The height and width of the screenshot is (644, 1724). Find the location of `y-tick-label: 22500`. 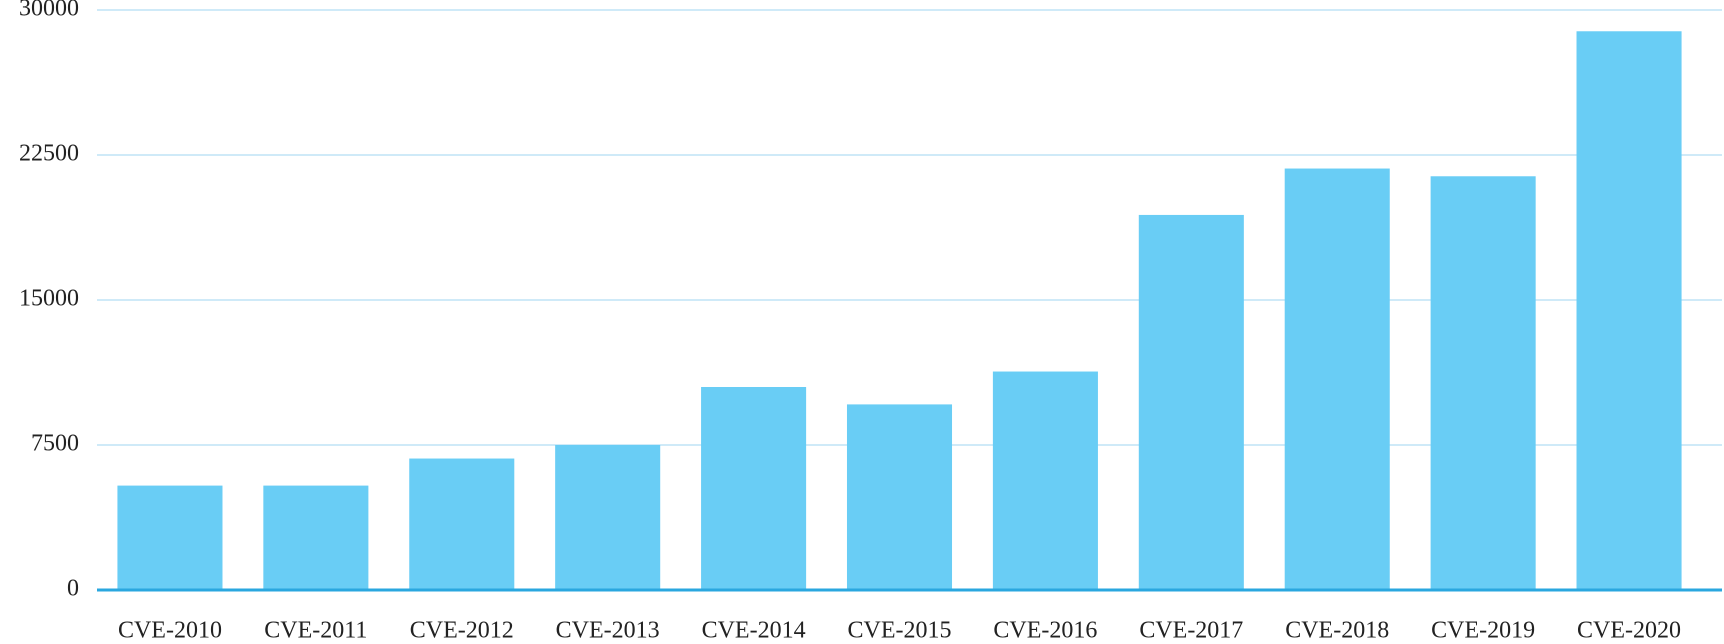

y-tick-label: 22500 is located at coordinates (49, 154).